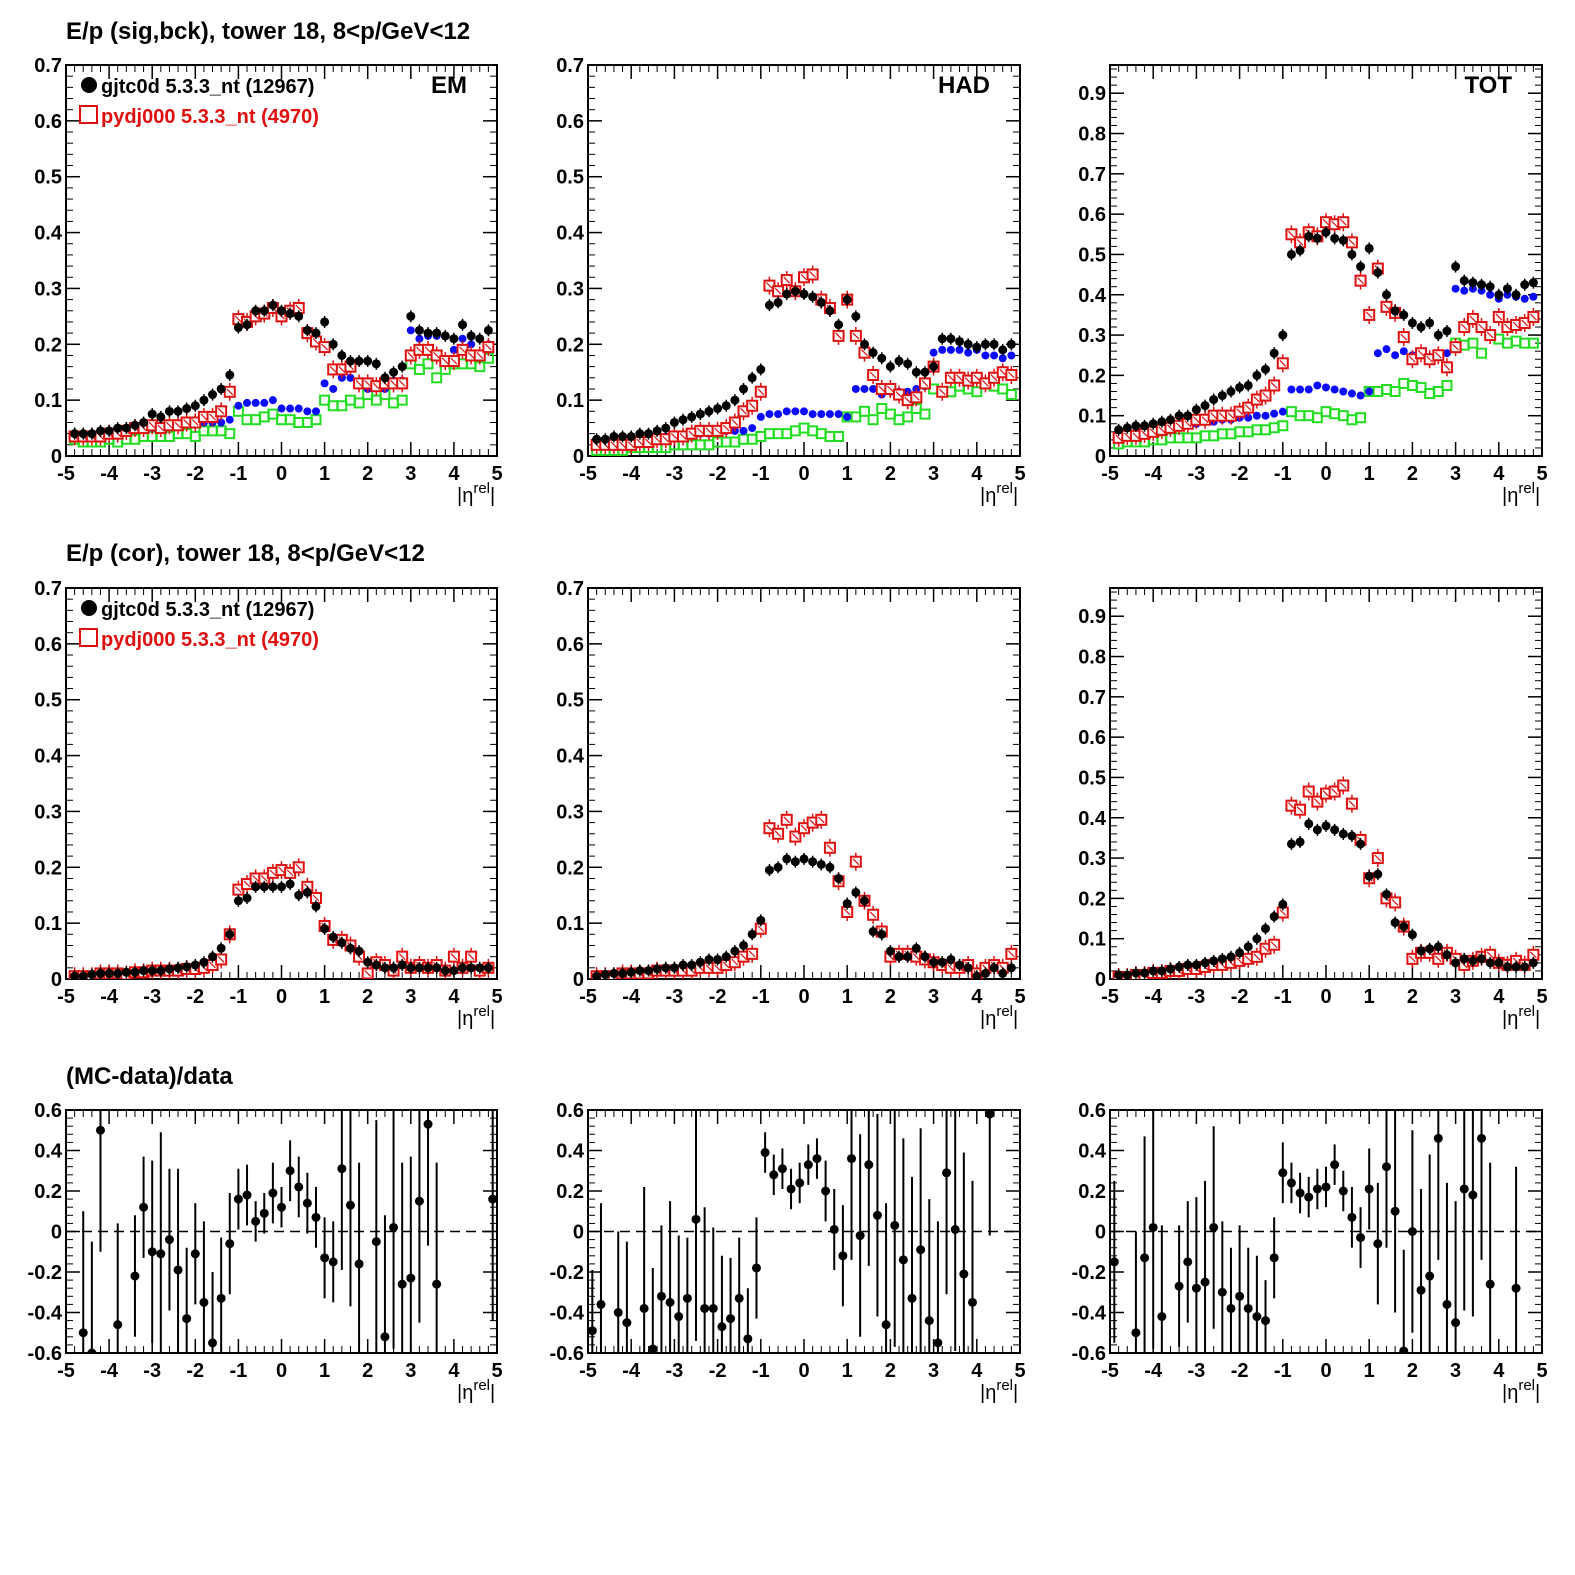 Image resolution: width=1575 pixels, height=1575 pixels. What do you see at coordinates (1110, 474) in the screenshot?
I see `x-tick-label: -5` at bounding box center [1110, 474].